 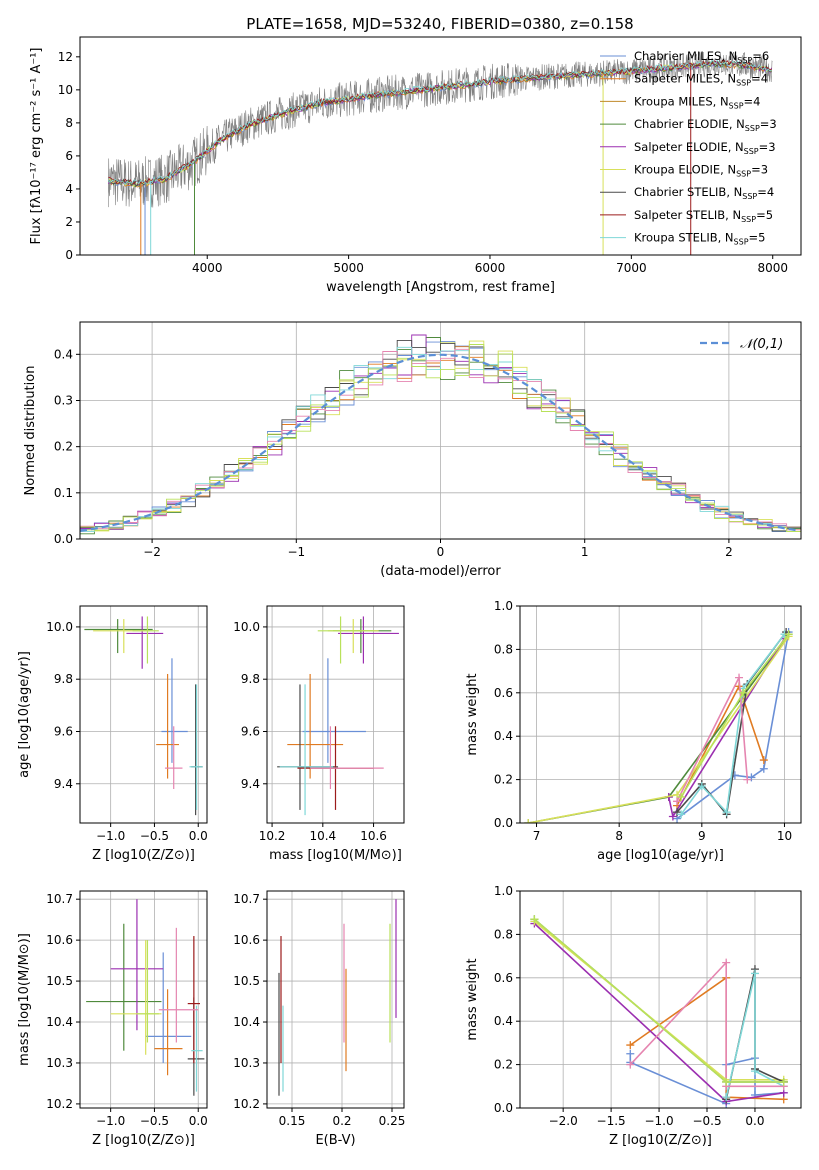 I want to click on legend-entry: Kroupa ELODIE, NSSP=3, so click(x=701, y=171).